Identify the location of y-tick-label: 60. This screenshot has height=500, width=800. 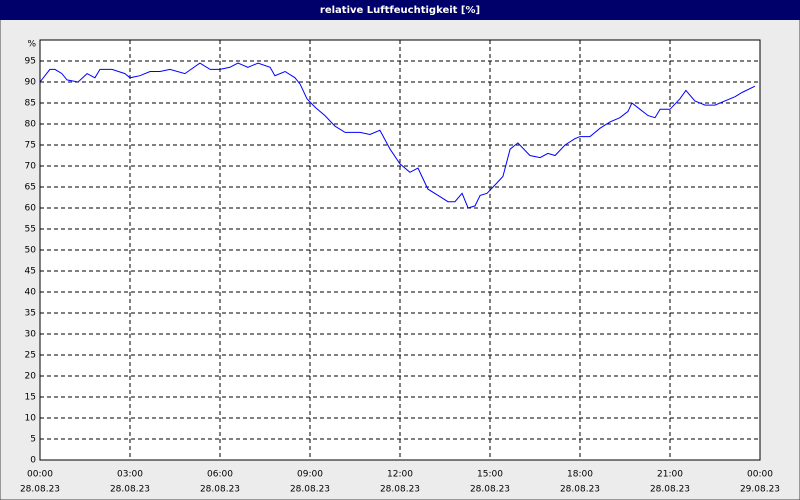
(31, 209).